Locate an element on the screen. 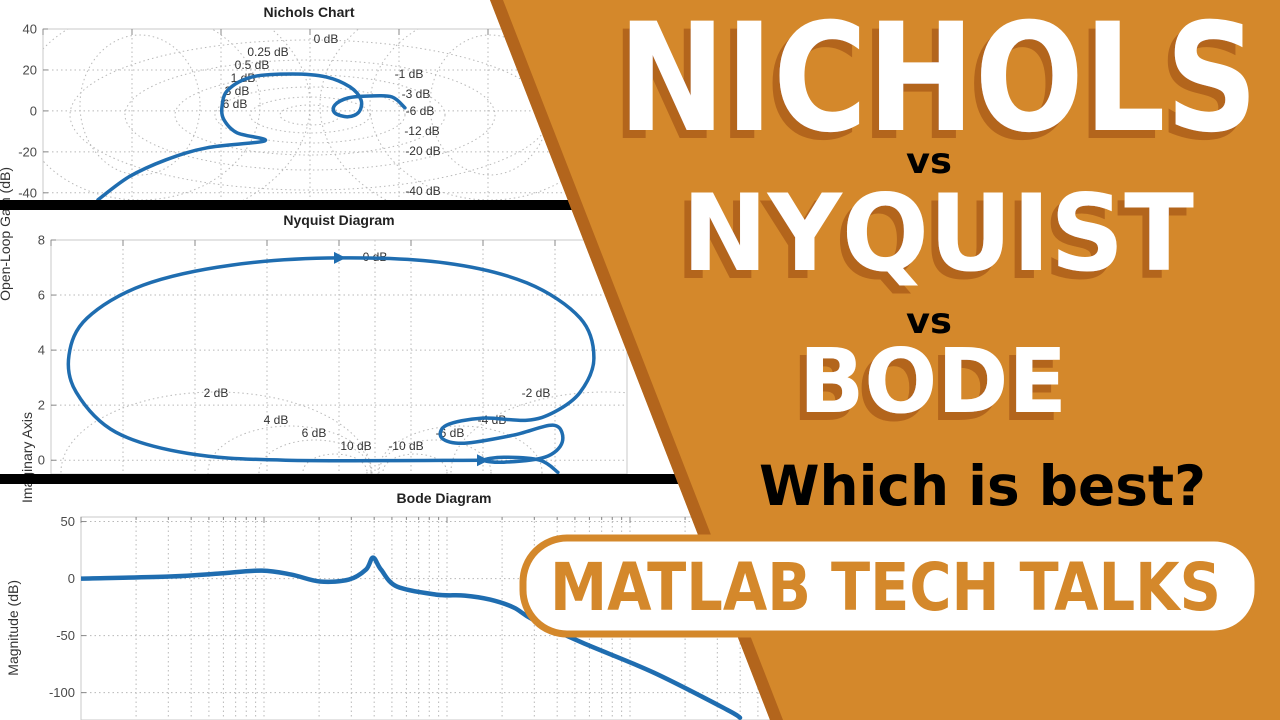  grid-contour-label: 0.25 dB is located at coordinates (267, 52).